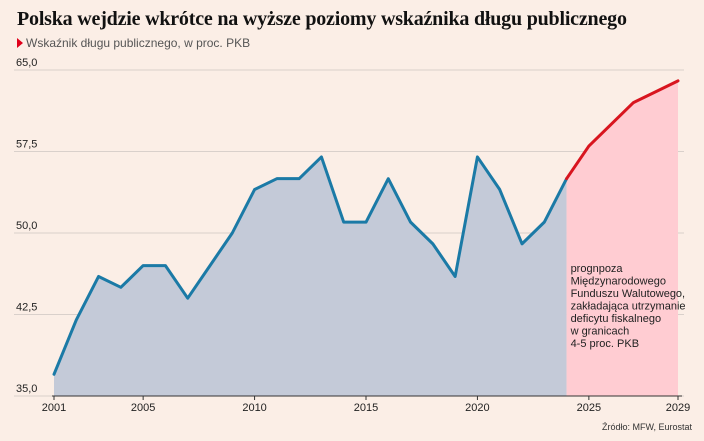 This screenshot has height=441, width=704. Describe the element at coordinates (622, 238) in the screenshot. I see `forecast-area` at that location.